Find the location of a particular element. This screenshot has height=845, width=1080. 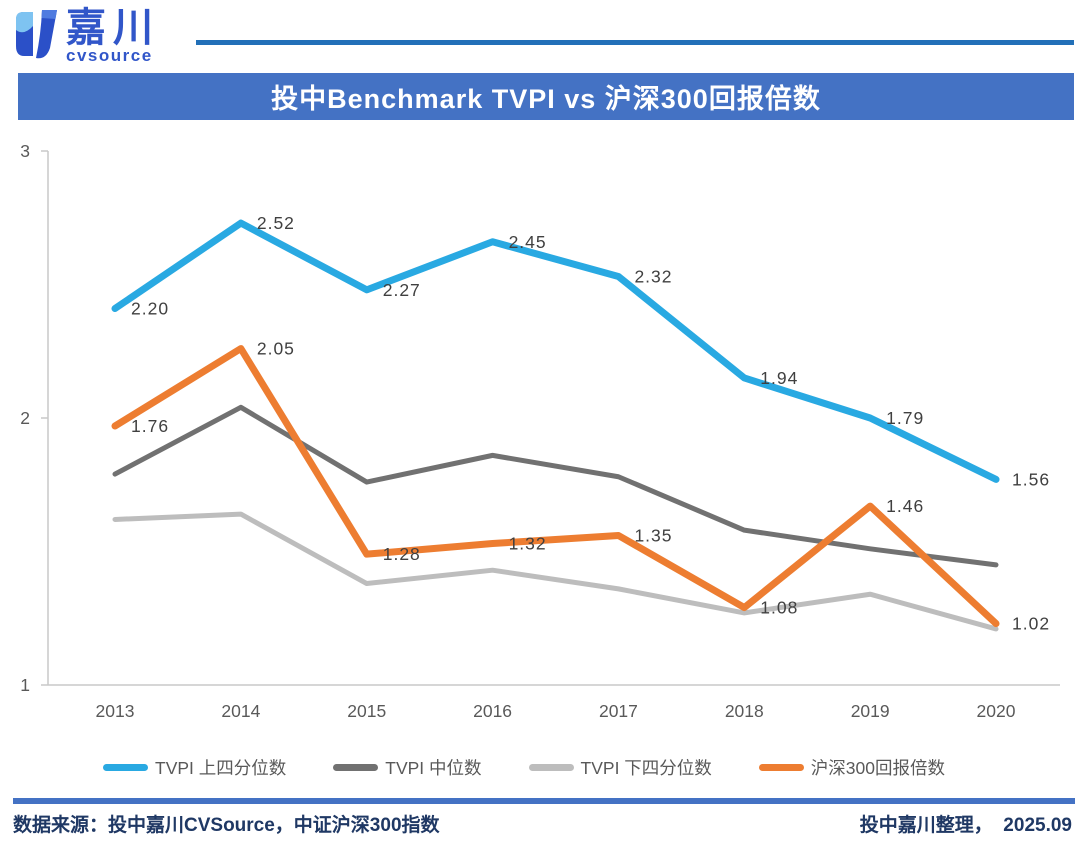

credit-note: 投中嘉川整理， 2025.09 is located at coordinates (965, 825).